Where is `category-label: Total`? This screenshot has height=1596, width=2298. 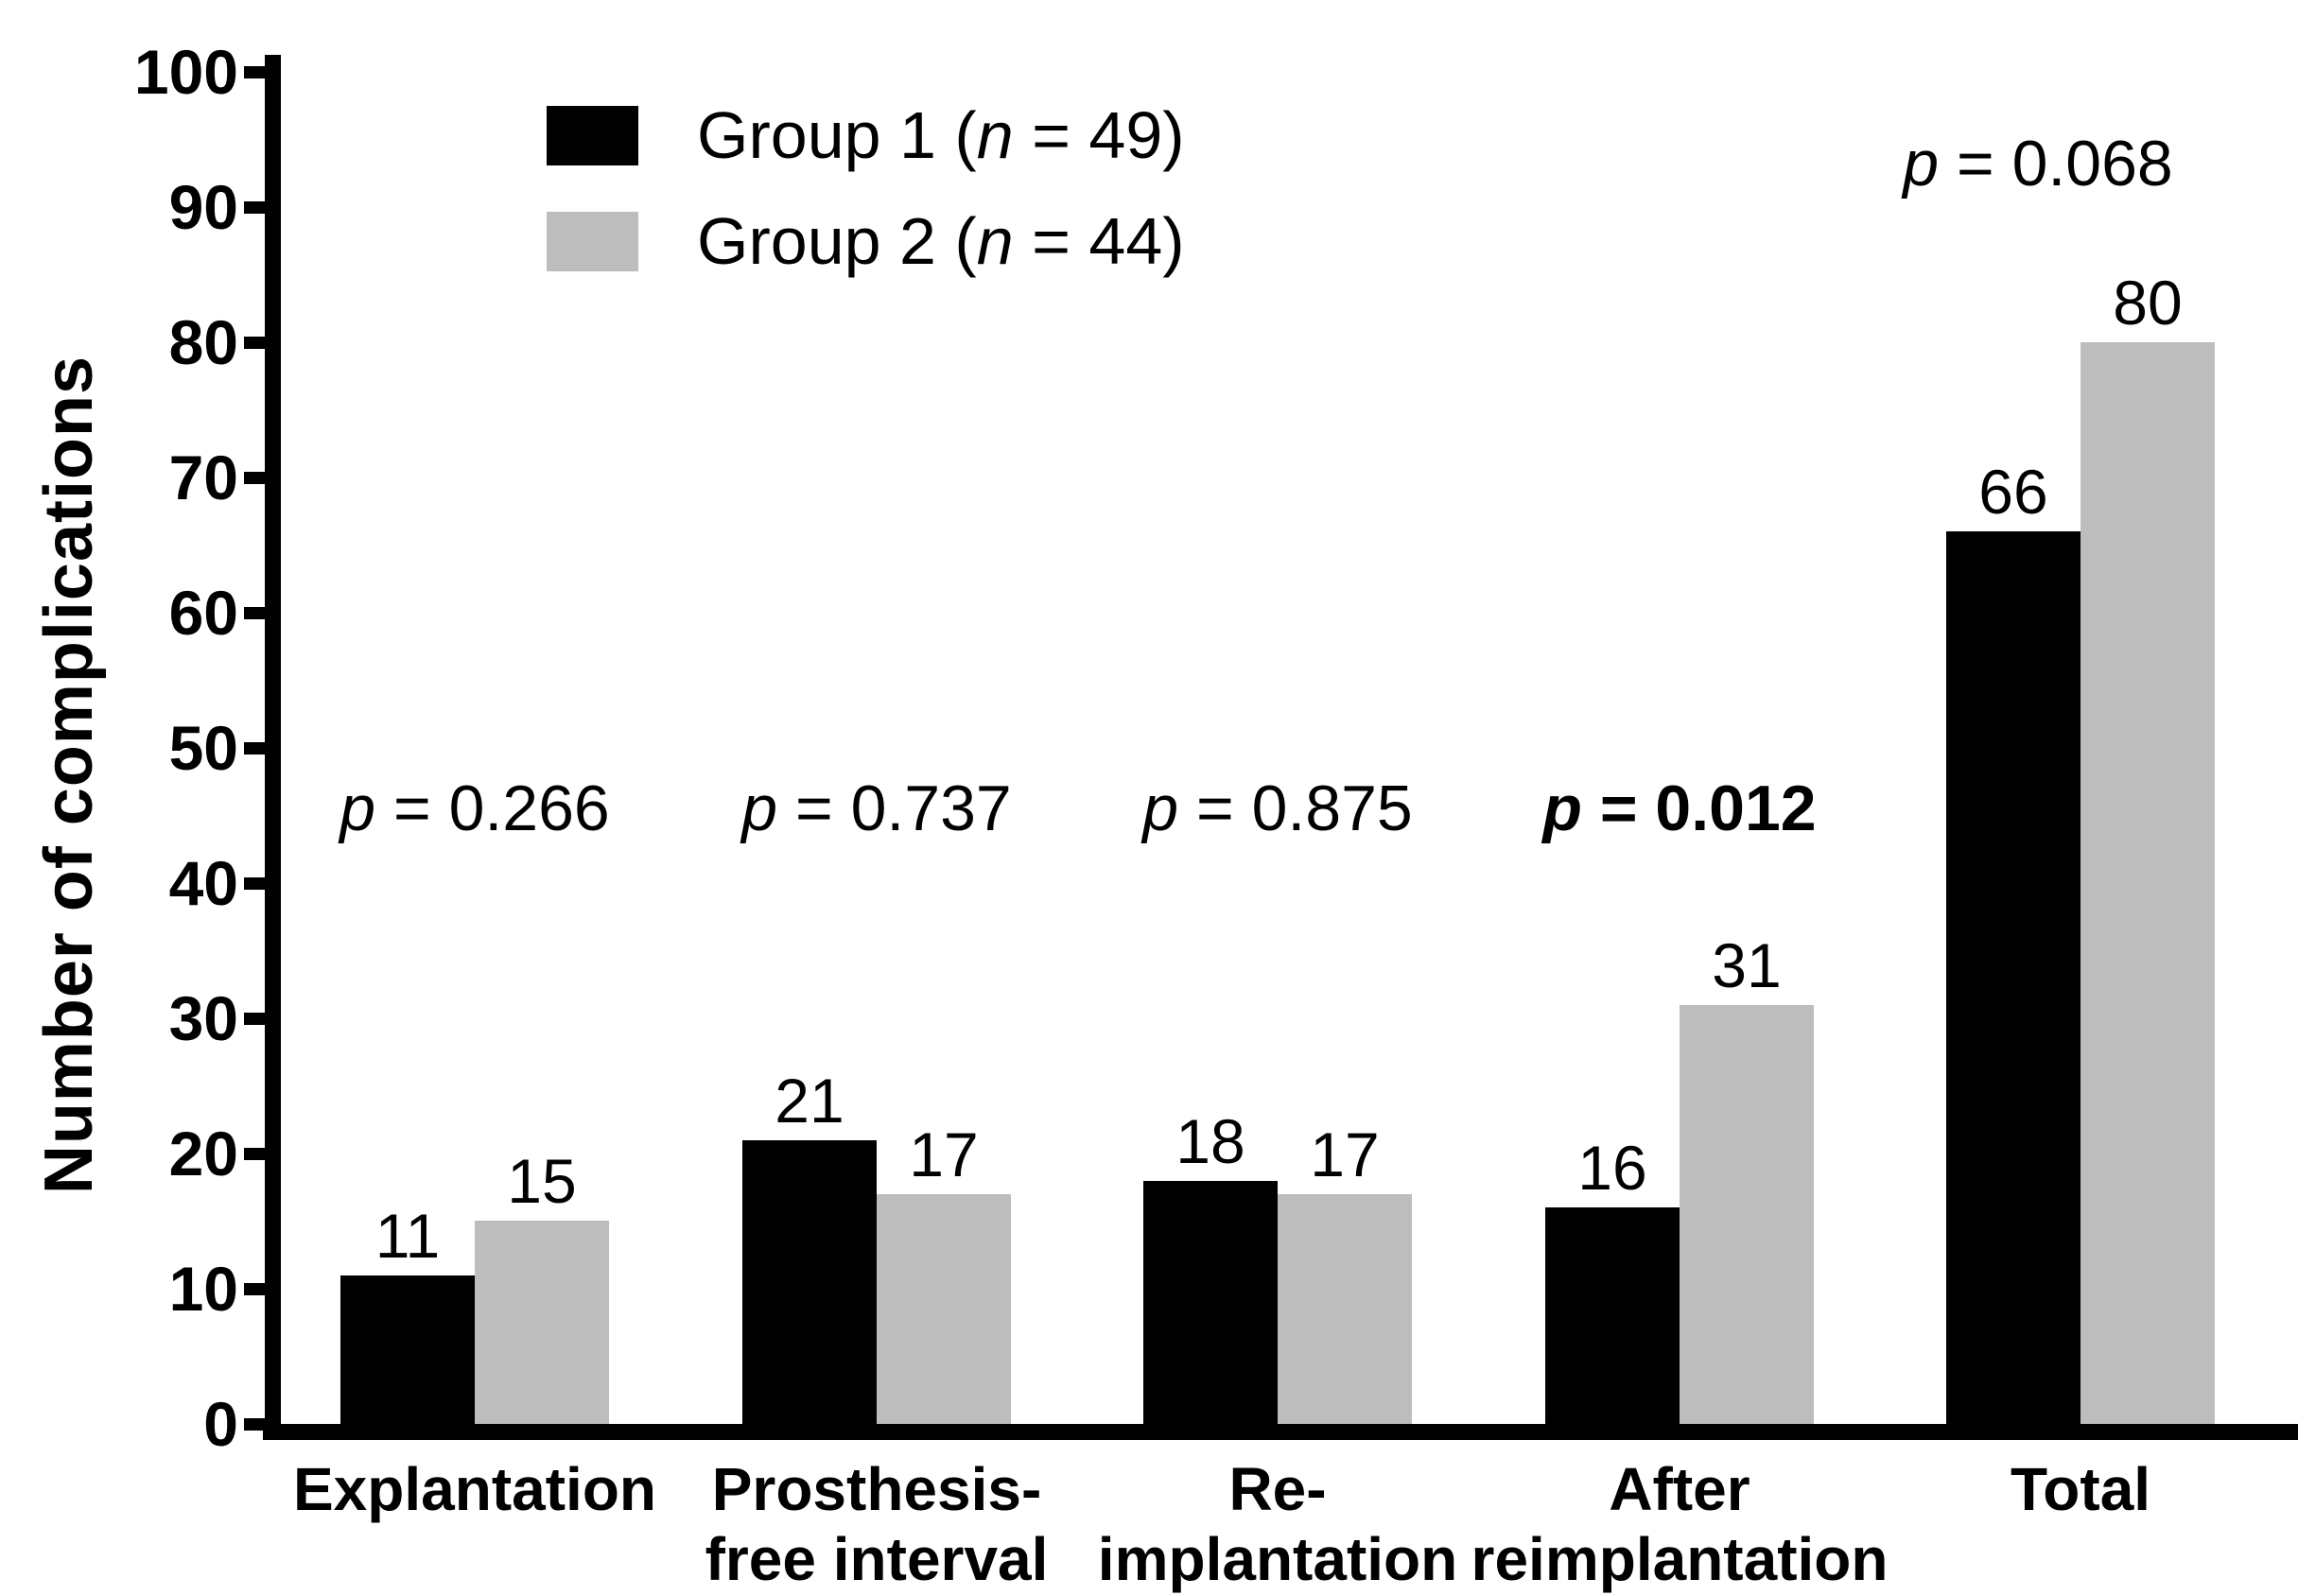 category-label: Total is located at coordinates (2080, 1489).